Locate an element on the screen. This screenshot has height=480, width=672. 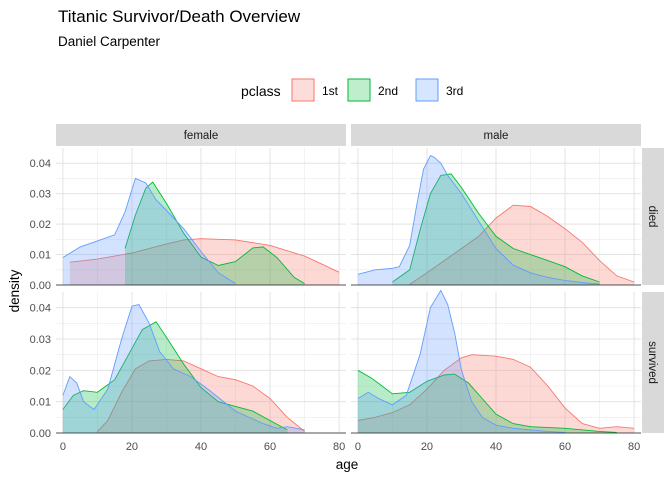
legend-key-2nd is located at coordinates (359, 90).